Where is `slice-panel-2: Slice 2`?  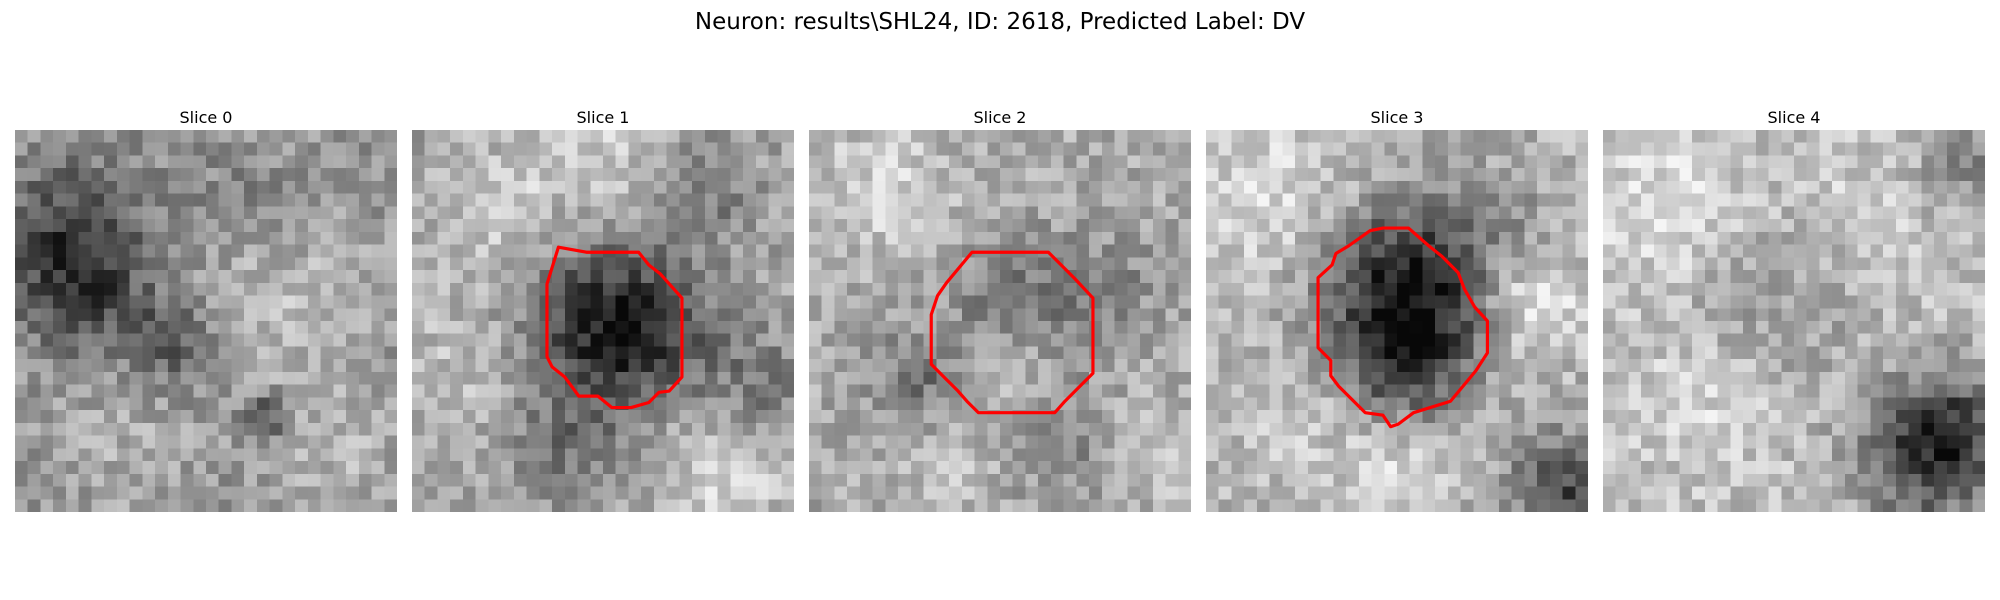
slice-panel-2: Slice 2 is located at coordinates (1000, 310).